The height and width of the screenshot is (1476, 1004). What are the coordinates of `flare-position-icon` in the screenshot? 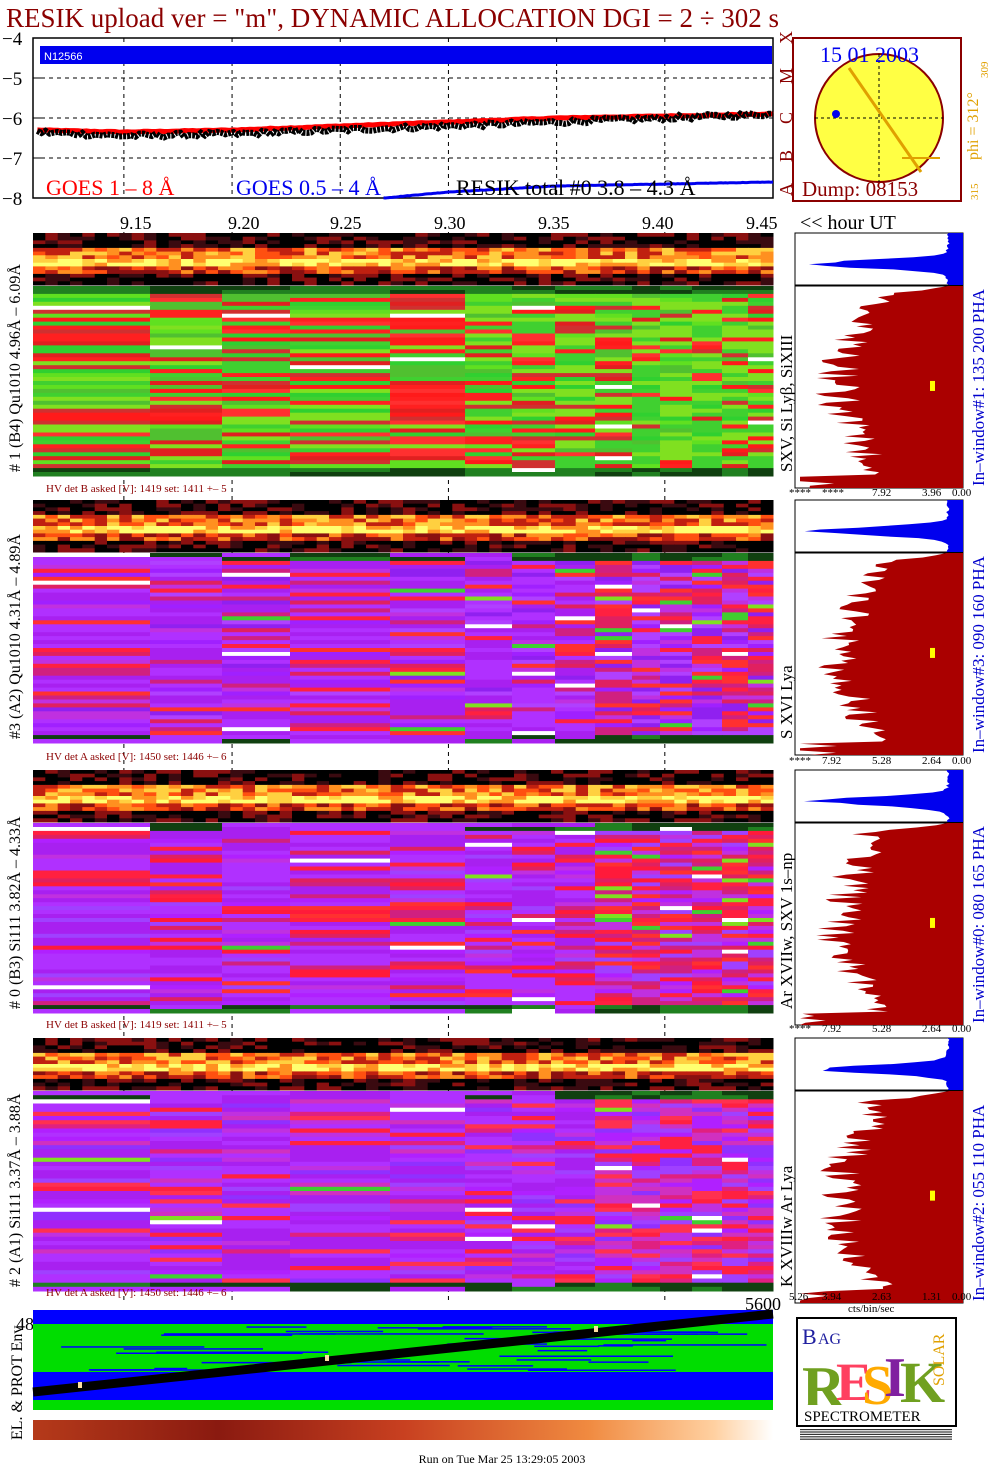 It's located at (836, 114).